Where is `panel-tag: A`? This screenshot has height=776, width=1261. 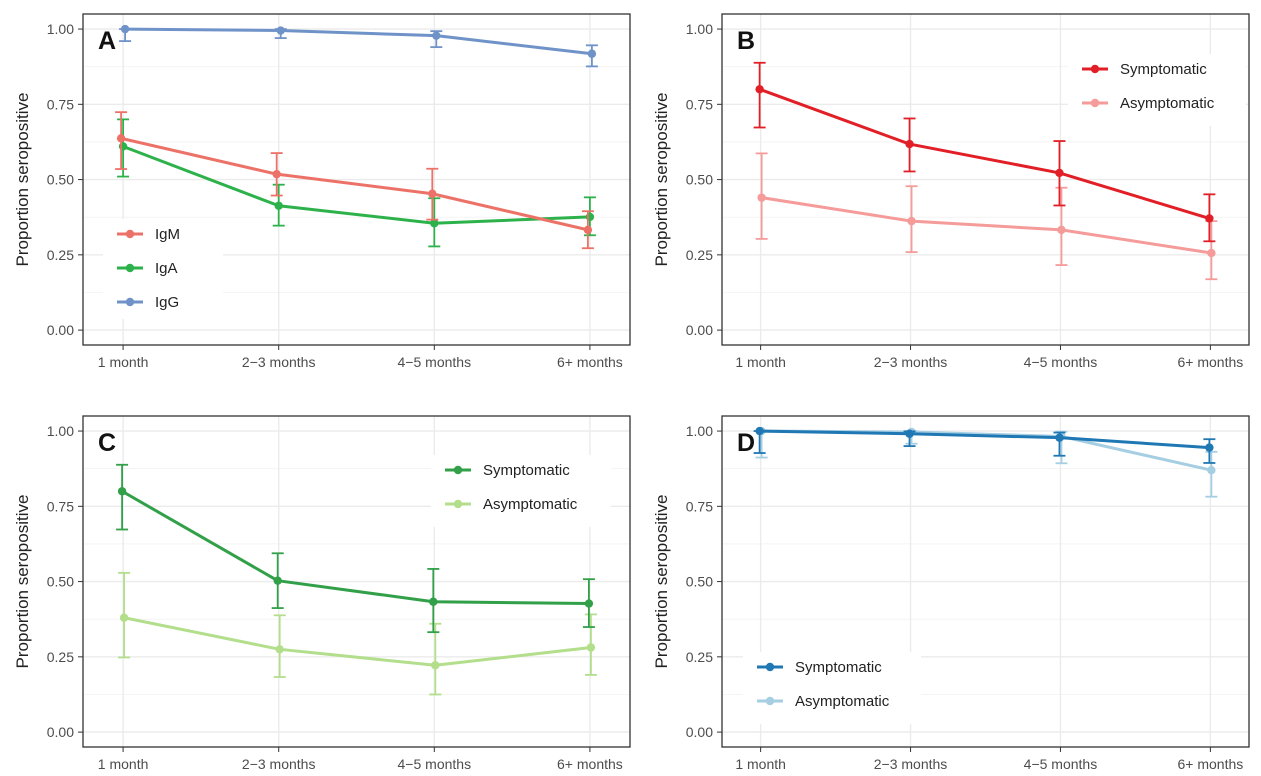
panel-tag: A is located at coordinates (107, 41).